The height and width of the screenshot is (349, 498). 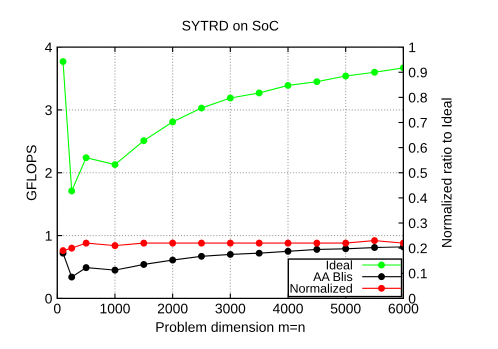 I want to click on chart-title: SYTRD on SoC, so click(x=230, y=25).